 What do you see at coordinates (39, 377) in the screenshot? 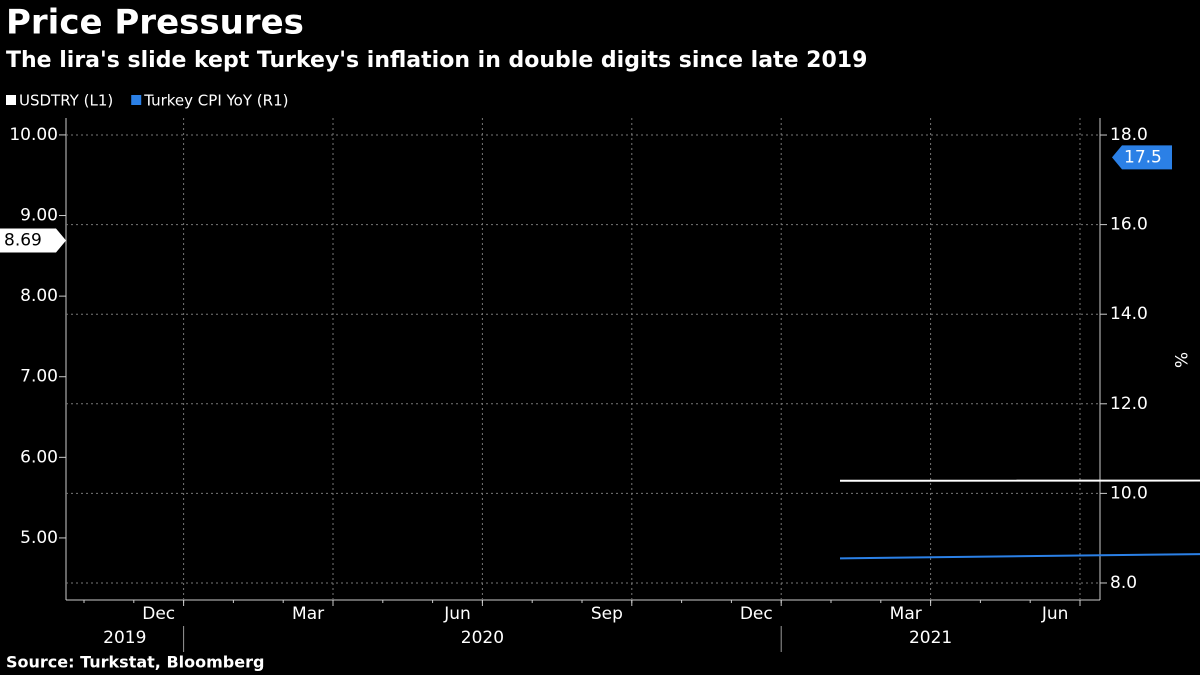
I see `y-tick-label: 7.00` at bounding box center [39, 377].